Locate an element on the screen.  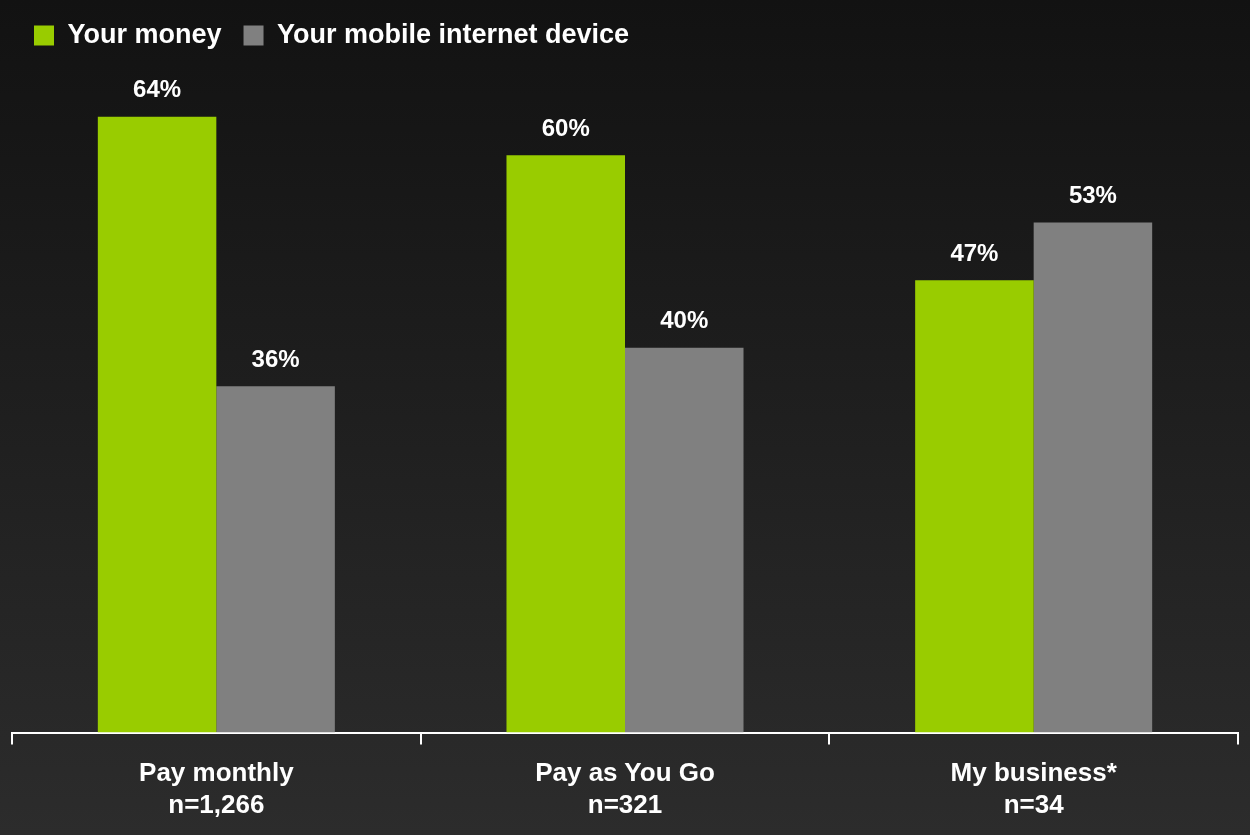
x-tick-label: Pay monthly n=1,266 is located at coordinates (217, 788).